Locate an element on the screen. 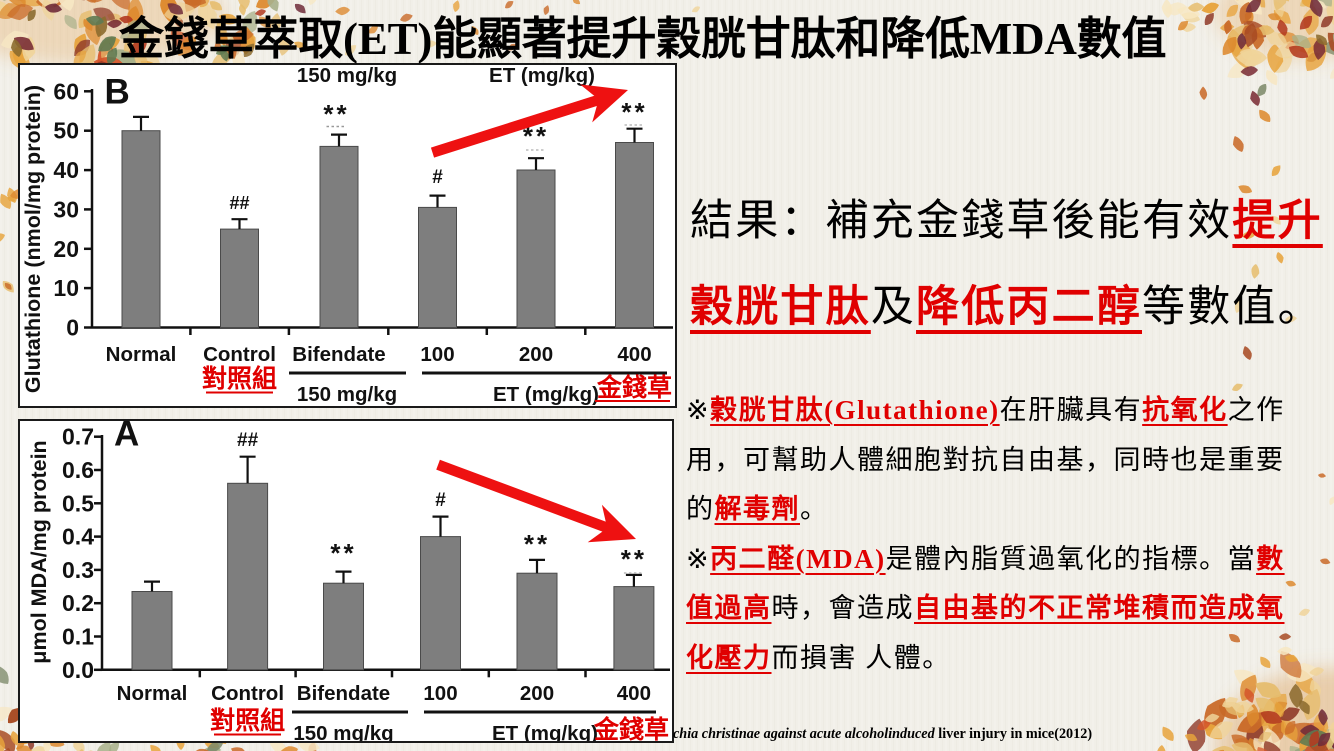 The image size is (1334, 751). svg-text: 0.5 is located at coordinates (78, 503).